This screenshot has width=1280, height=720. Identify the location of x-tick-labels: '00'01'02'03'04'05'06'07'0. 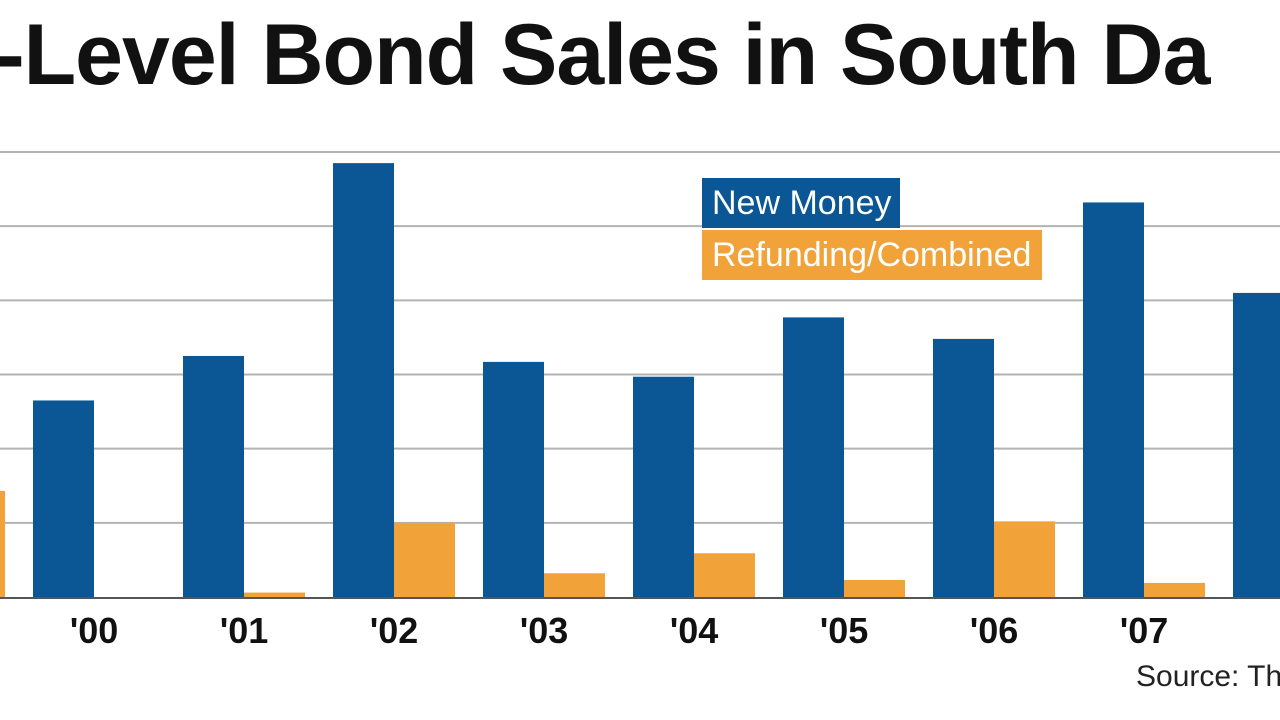
(675, 630).